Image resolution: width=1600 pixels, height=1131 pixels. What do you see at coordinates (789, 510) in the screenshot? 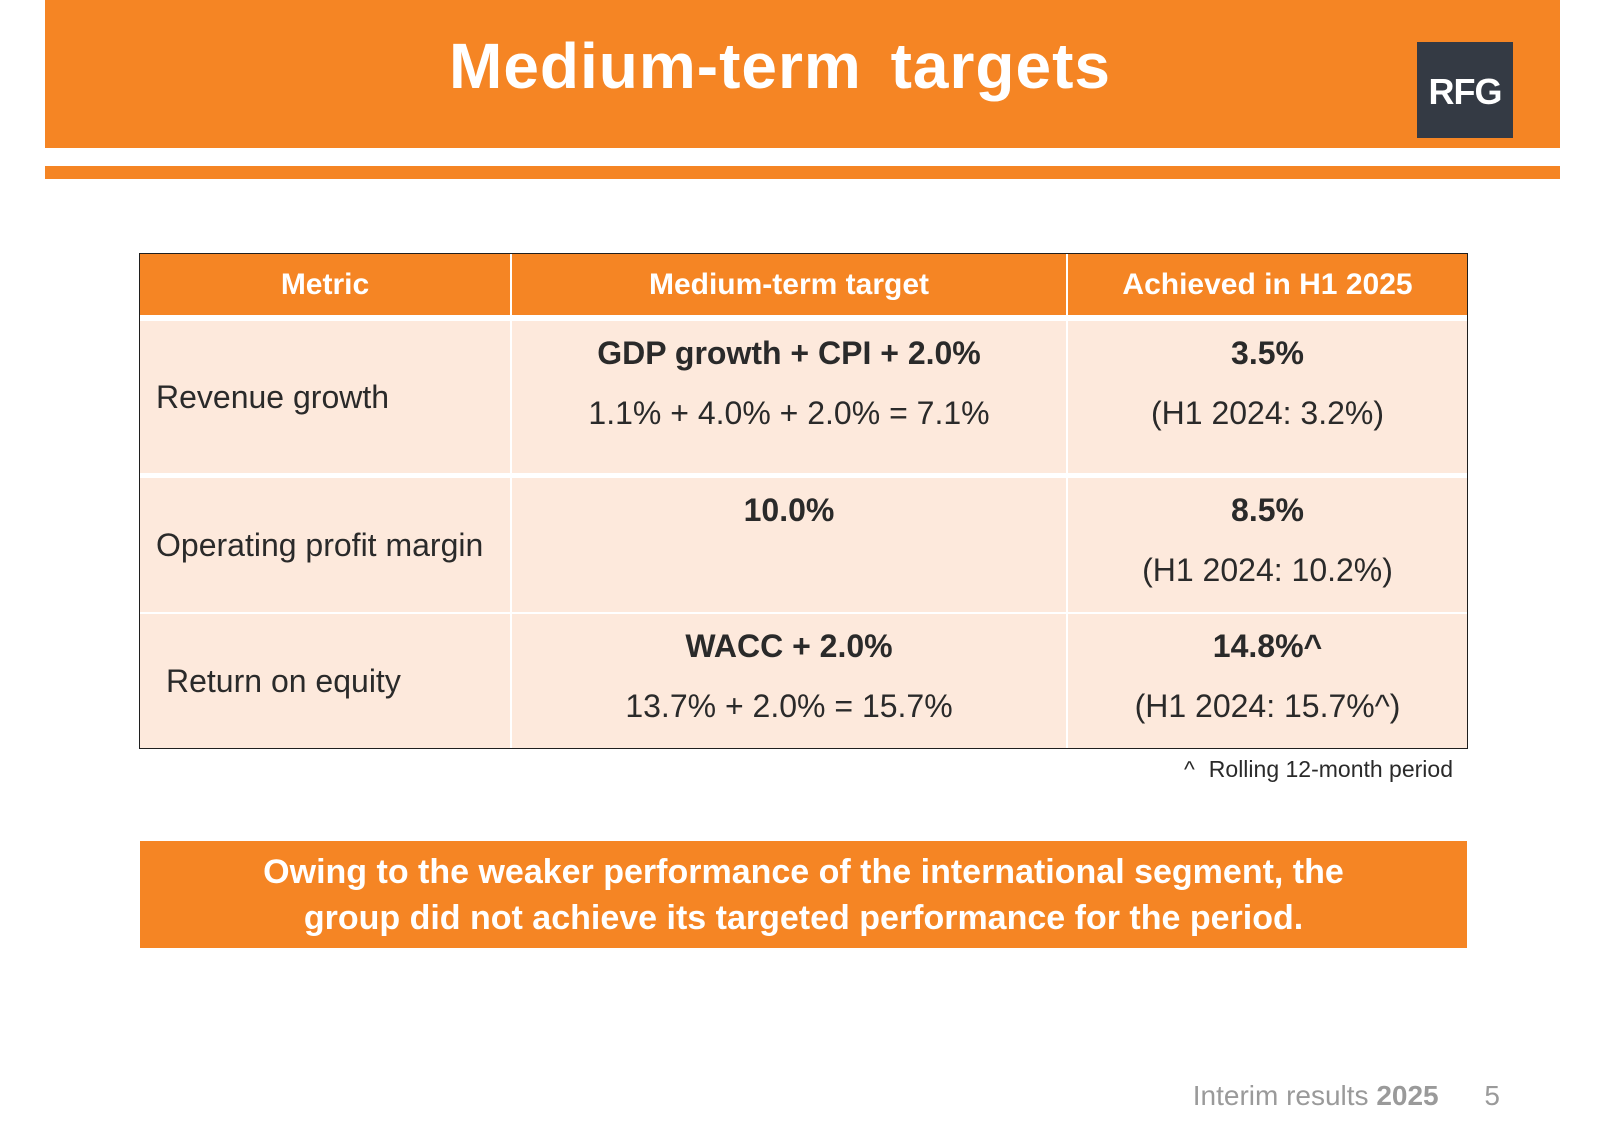
I see `target-main: 10.0%` at bounding box center [789, 510].